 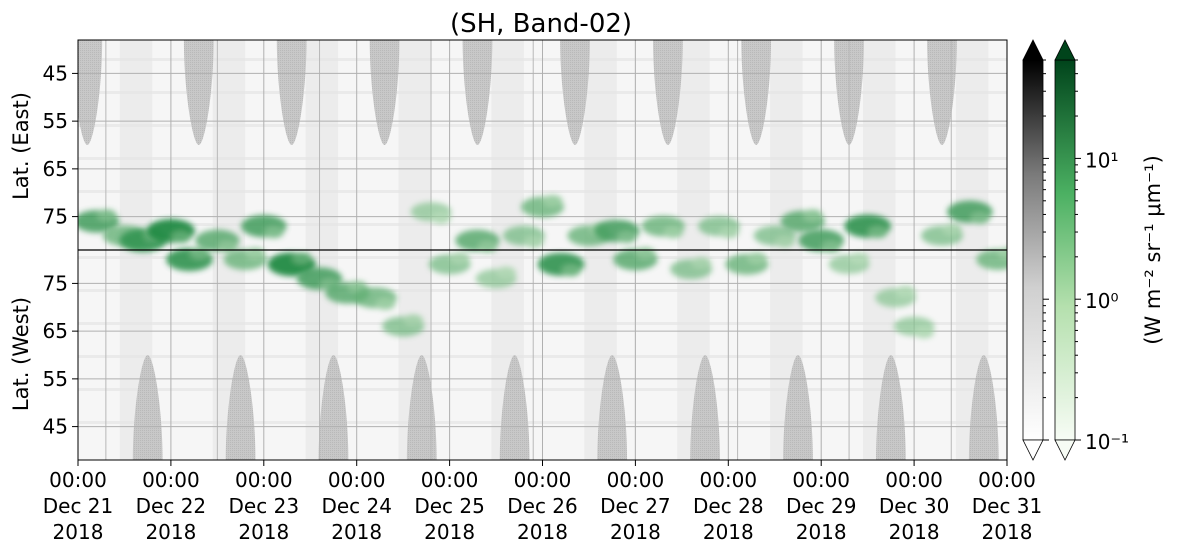 I want to click on x-tick-label: Dec 31, so click(x=1007, y=506).